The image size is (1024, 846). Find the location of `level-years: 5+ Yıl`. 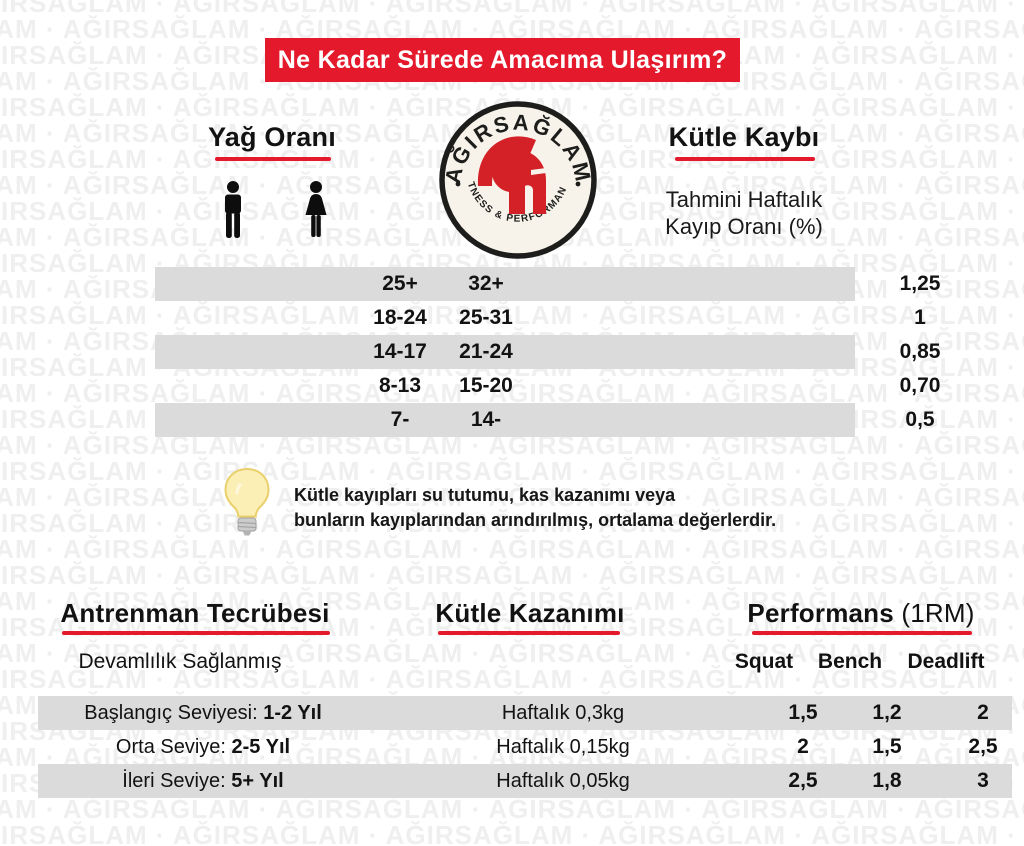

level-years: 5+ Yıl is located at coordinates (257, 781).